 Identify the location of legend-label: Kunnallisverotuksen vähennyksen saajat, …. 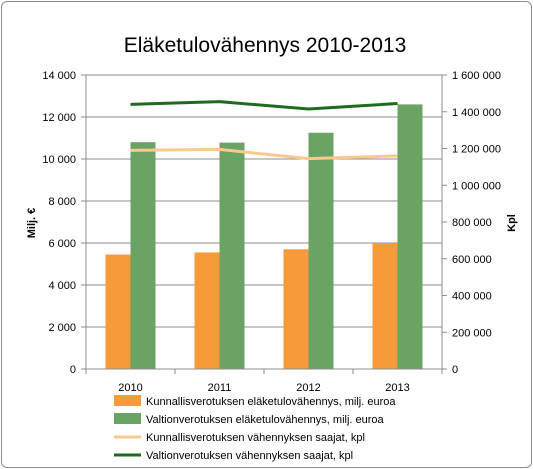
(255, 438).